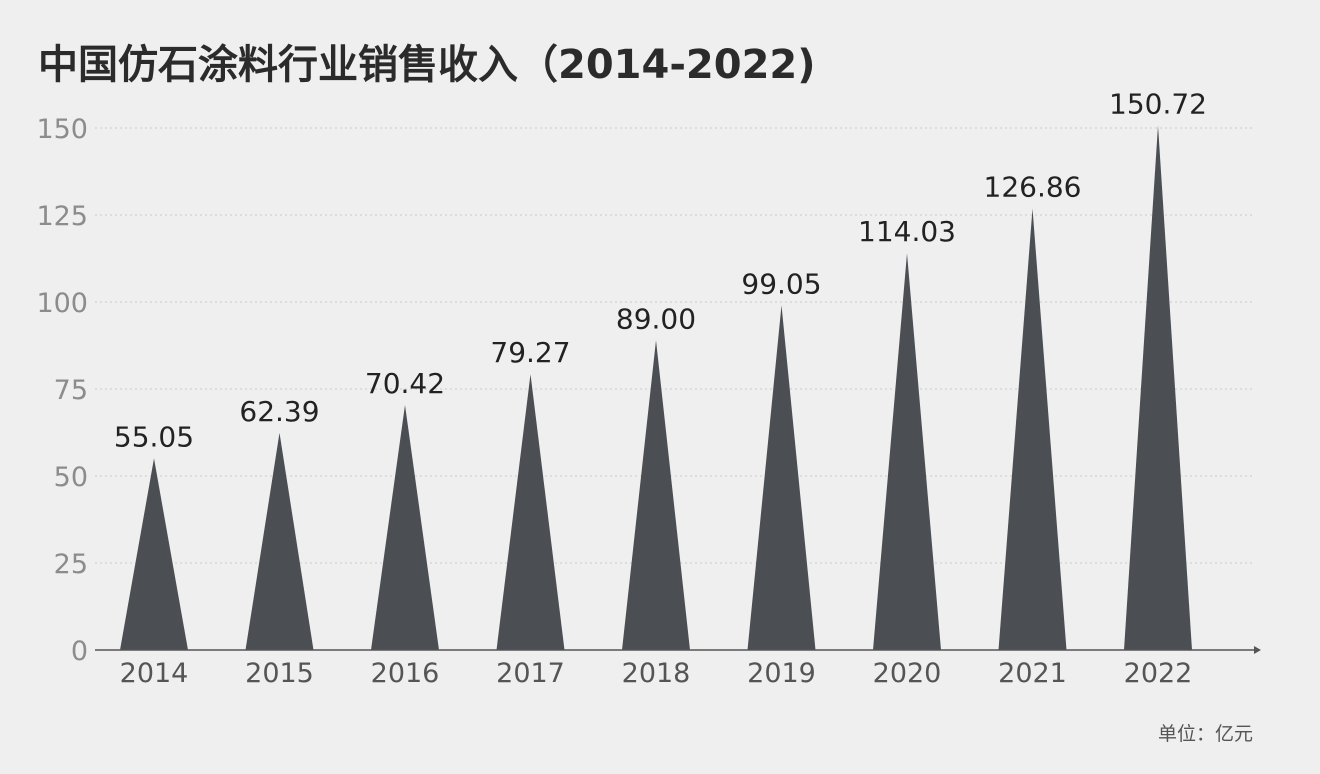  I want to click on data-label: 99.05, so click(781, 283).